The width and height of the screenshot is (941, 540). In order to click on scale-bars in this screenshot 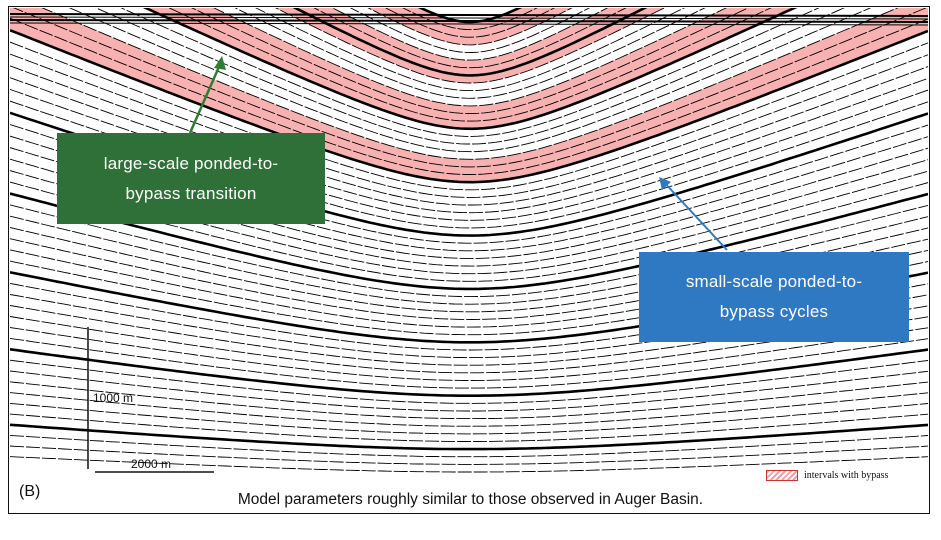, I will do `click(150, 400)`.